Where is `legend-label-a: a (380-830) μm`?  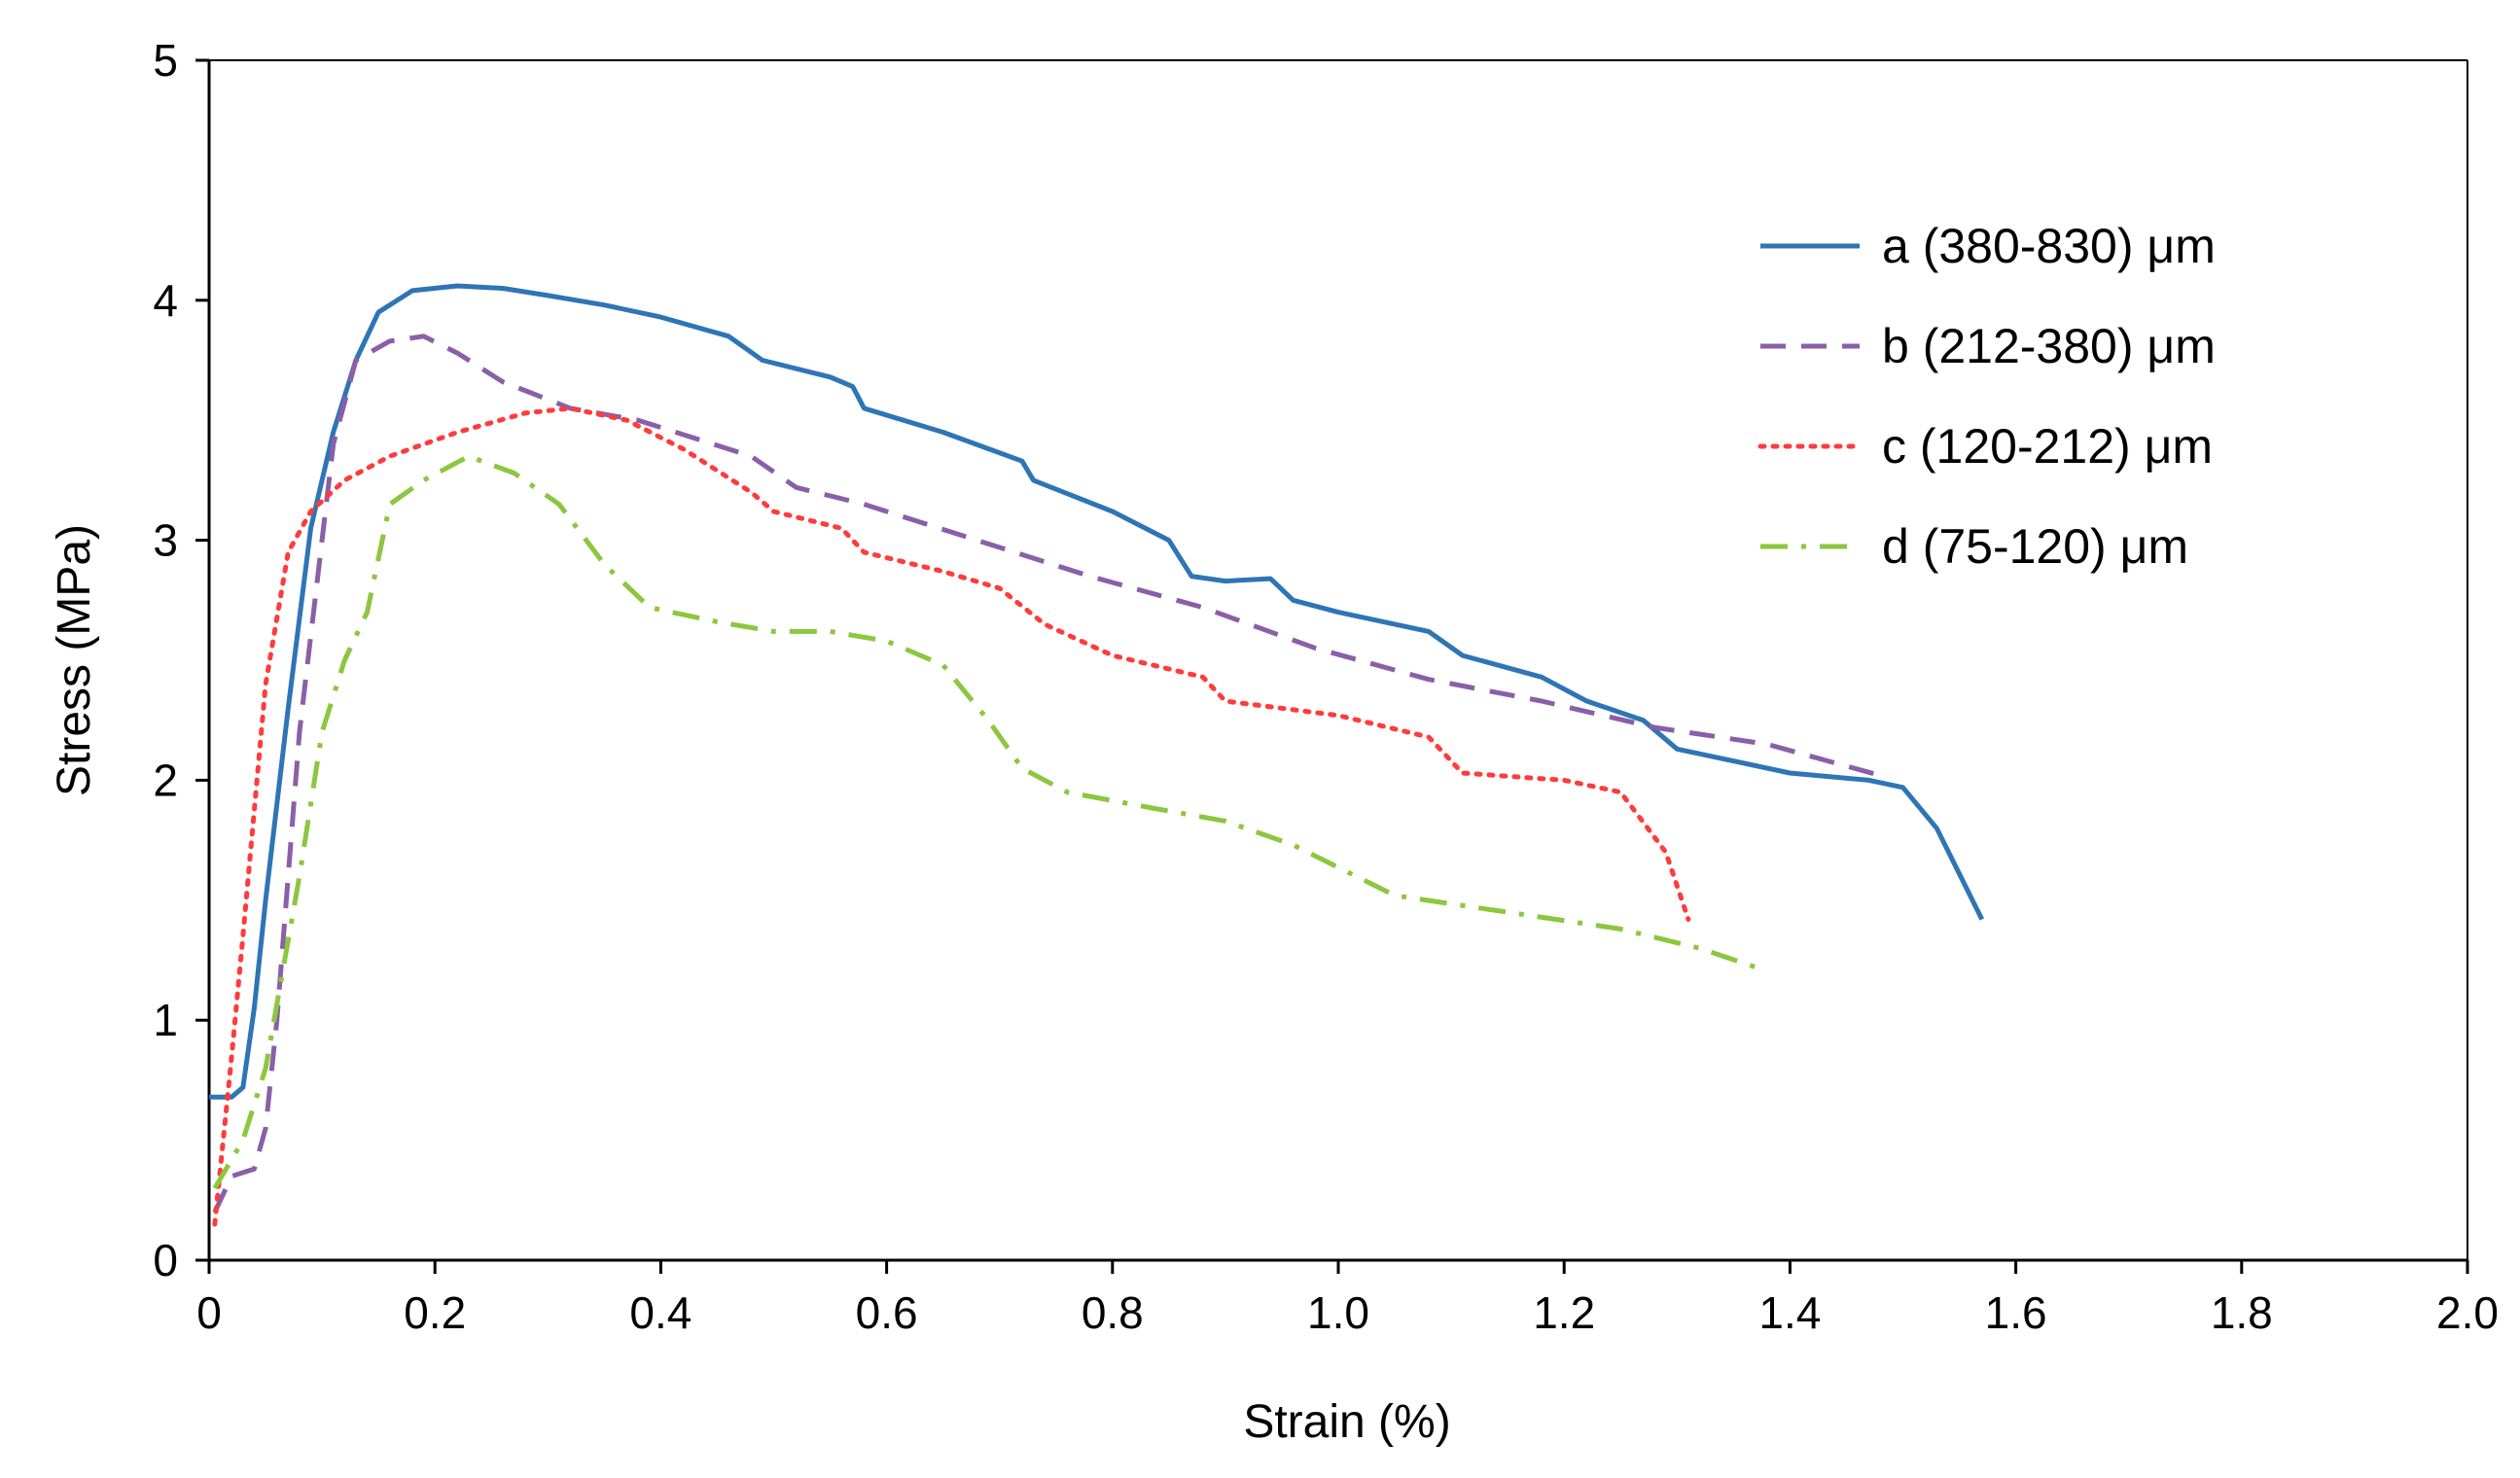 legend-label-a: a (380-830) μm is located at coordinates (2049, 246).